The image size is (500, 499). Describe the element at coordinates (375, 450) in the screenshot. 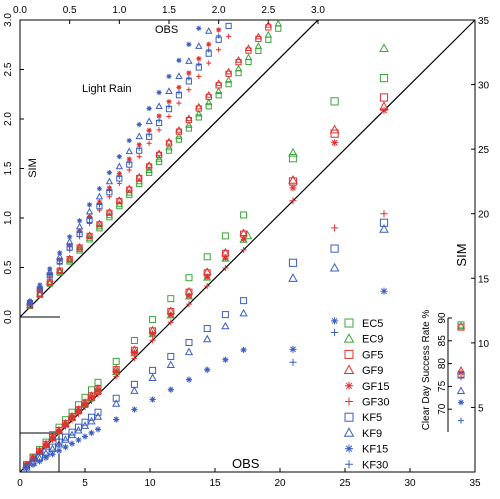

I see `legend-label: KF15` at that location.